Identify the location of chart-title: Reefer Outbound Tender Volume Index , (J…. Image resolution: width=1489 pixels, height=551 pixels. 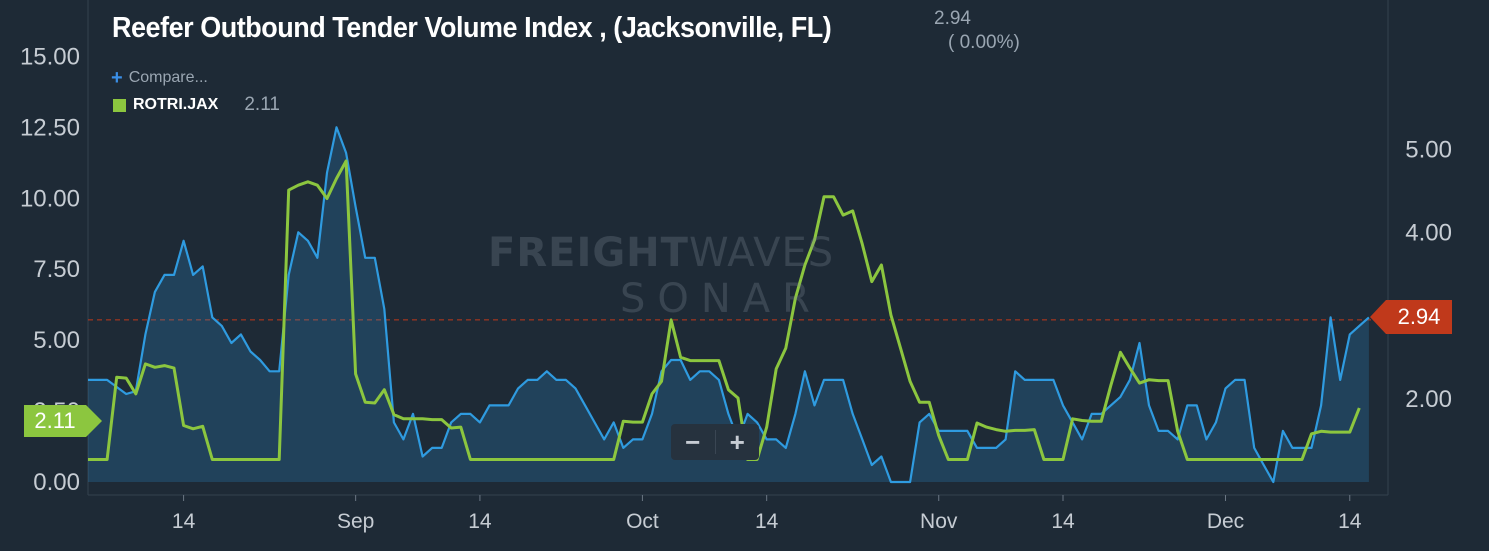
(472, 28).